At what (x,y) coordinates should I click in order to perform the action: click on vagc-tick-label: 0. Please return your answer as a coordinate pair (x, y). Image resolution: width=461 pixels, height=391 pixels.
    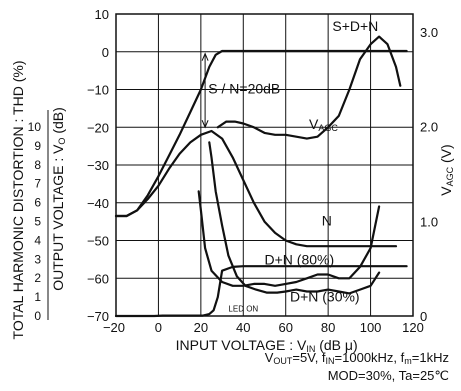
    Looking at the image, I should click on (423, 316).